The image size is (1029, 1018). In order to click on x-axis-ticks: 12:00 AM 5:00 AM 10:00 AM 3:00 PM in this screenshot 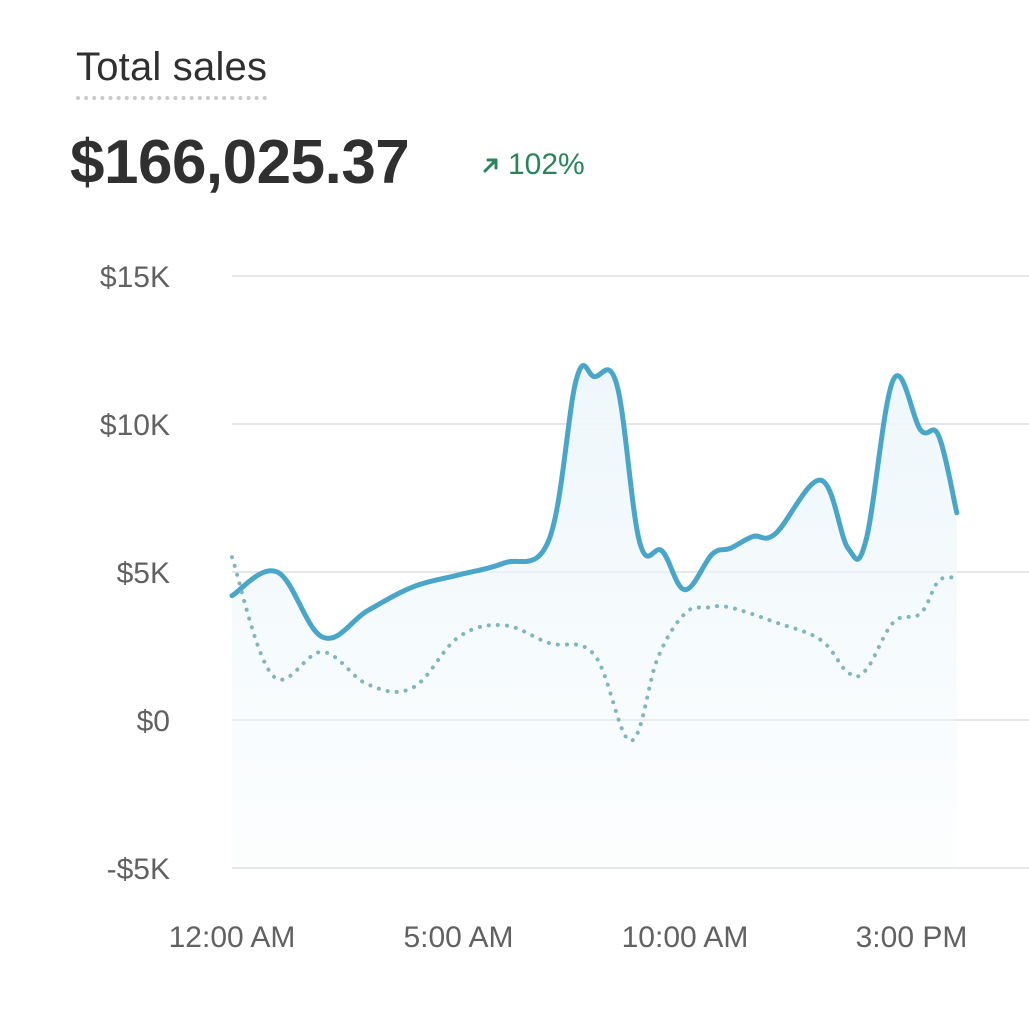, I will do `click(568, 937)`.